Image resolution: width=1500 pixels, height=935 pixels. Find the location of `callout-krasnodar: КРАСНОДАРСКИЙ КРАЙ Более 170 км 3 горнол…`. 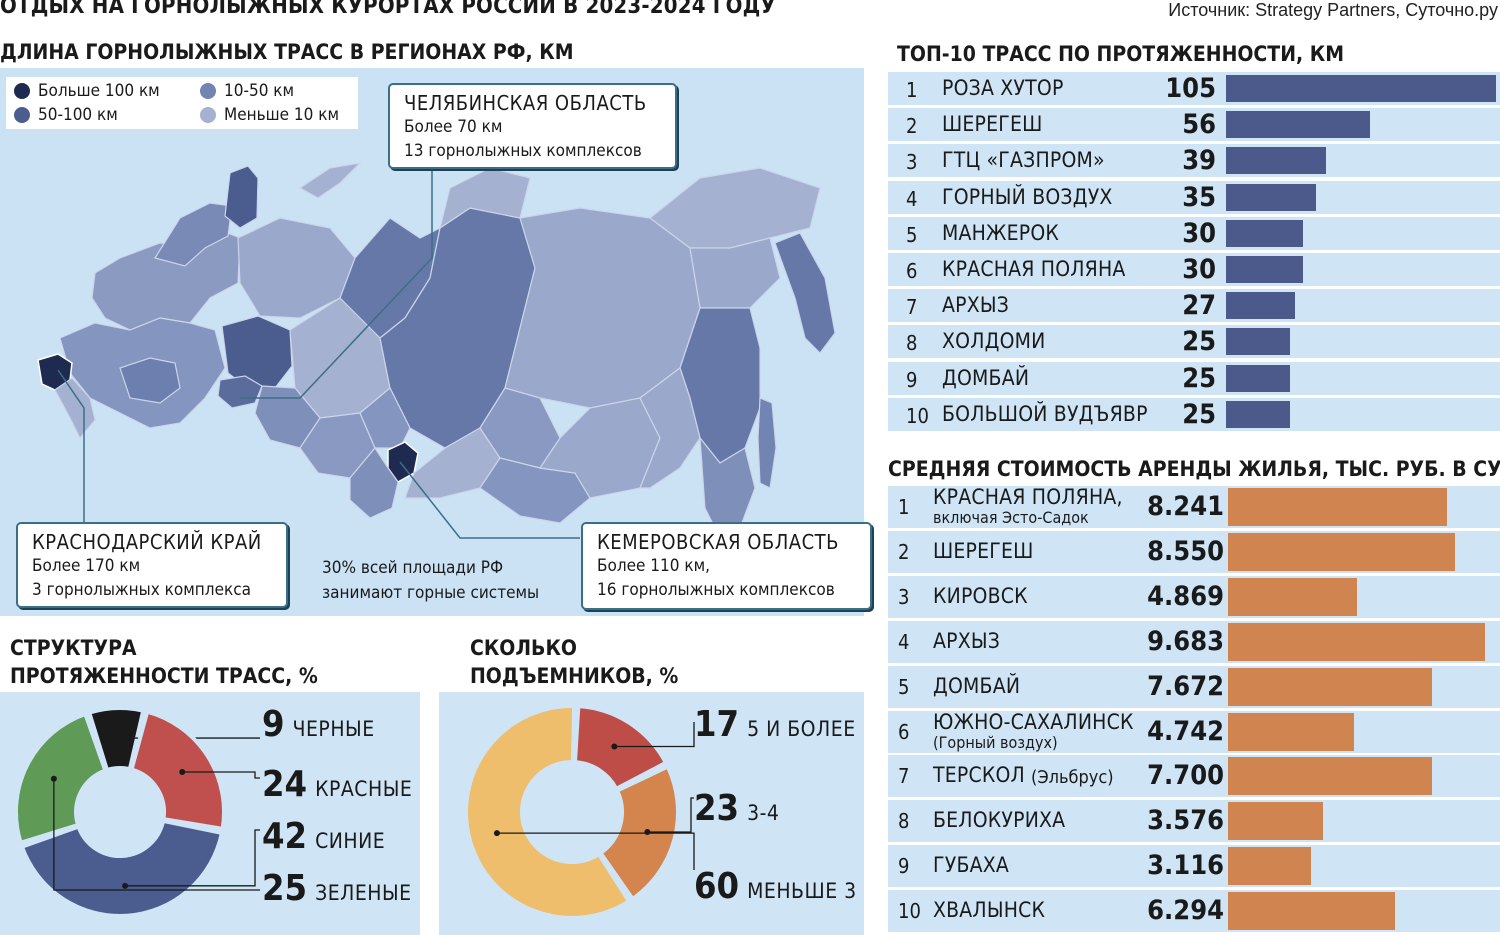

callout-krasnodar: КРАСНОДАРСКИЙ КРАЙ Более 170 км 3 горнол… is located at coordinates (152, 565).